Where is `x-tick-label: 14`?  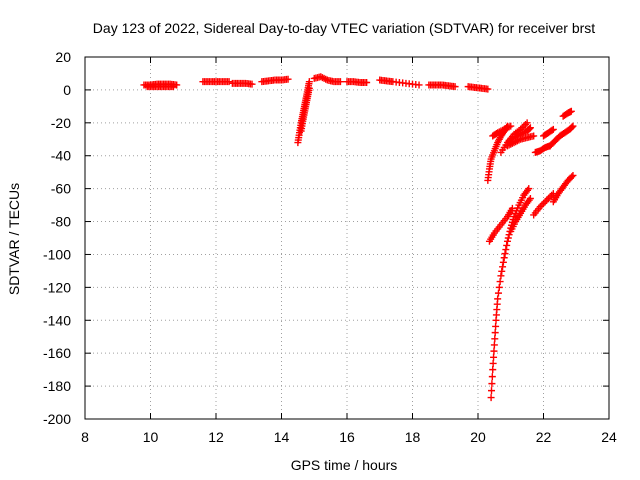 x-tick-label: 14 is located at coordinates (282, 437).